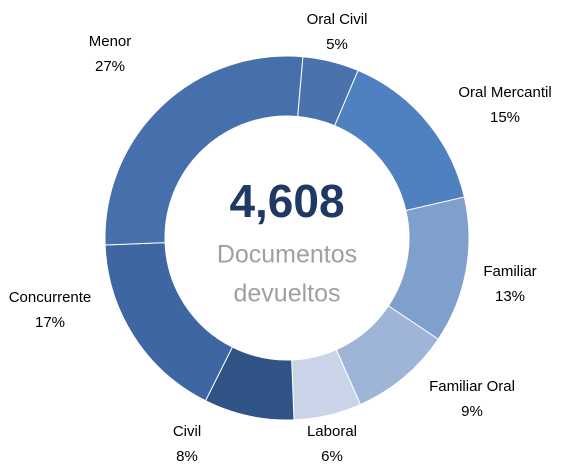 This screenshot has height=465, width=574. What do you see at coordinates (337, 44) in the screenshot?
I see `value-label: 5%` at bounding box center [337, 44].